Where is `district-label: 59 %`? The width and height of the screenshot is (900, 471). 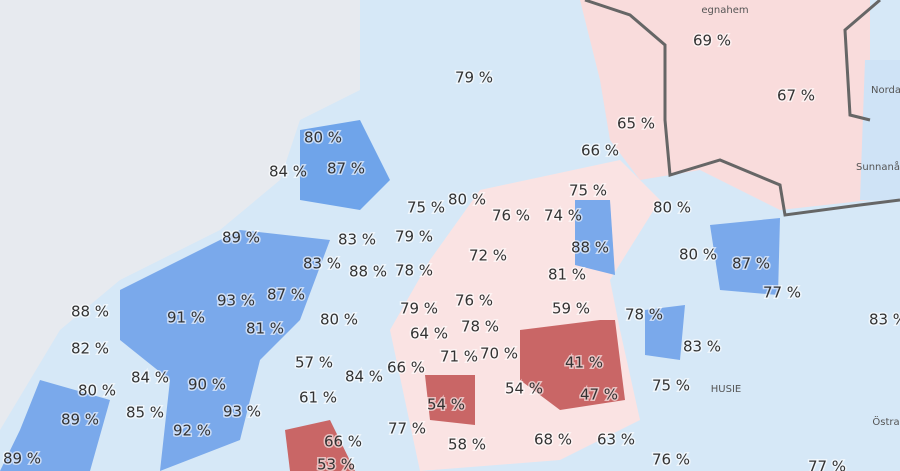 district-label: 59 % is located at coordinates (571, 309).